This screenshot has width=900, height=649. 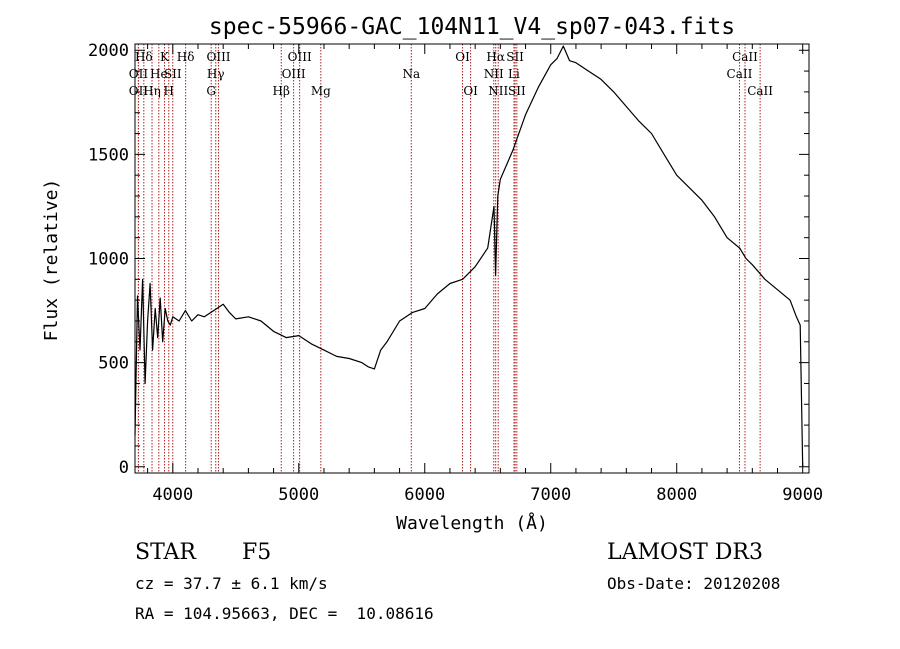 What do you see at coordinates (685, 552) in the screenshot?
I see `survey-name: LAMOST DR3` at bounding box center [685, 552].